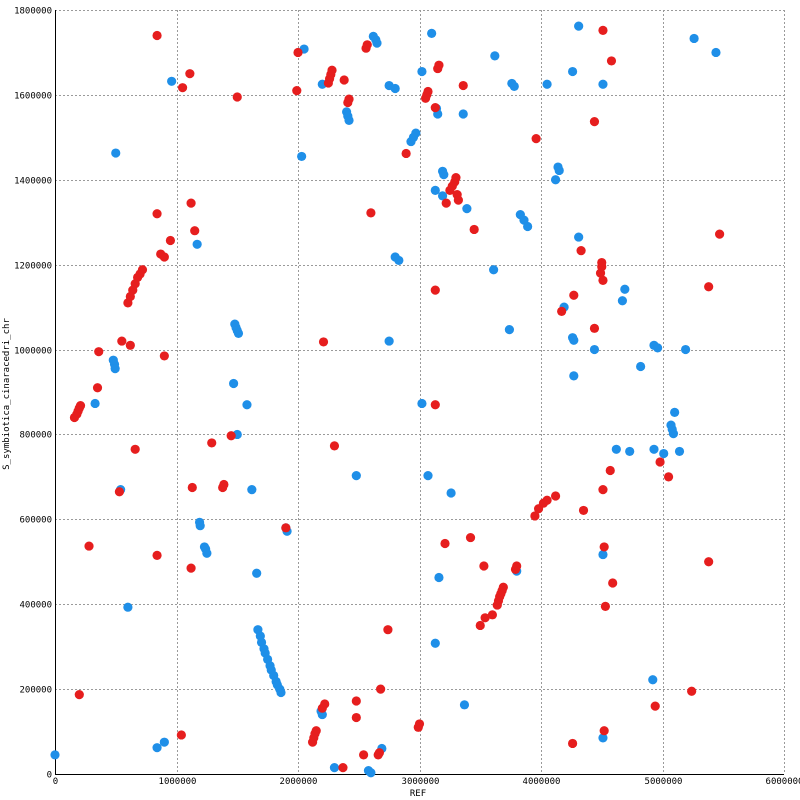 The width and height of the screenshot is (800, 800). I want to click on y-tick-label: 800000, so click(35, 436).